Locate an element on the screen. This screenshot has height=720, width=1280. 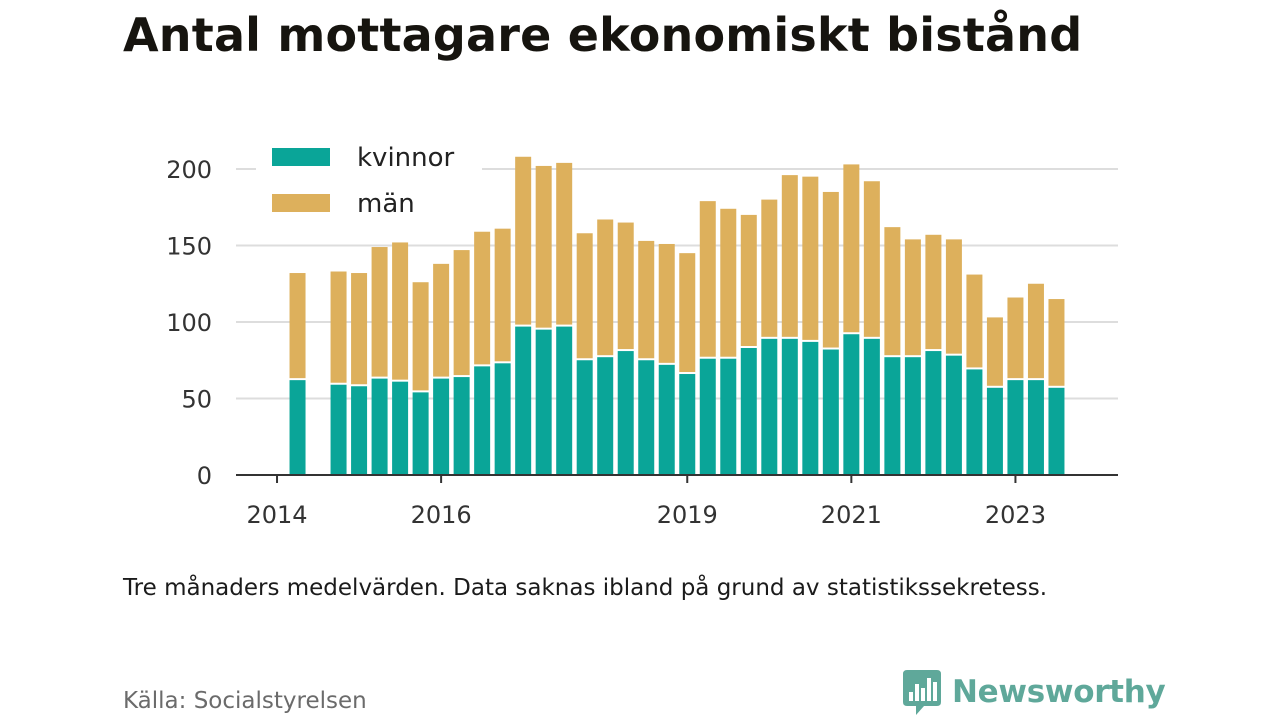
x-tick-label: 2023 is located at coordinates (1015, 515).